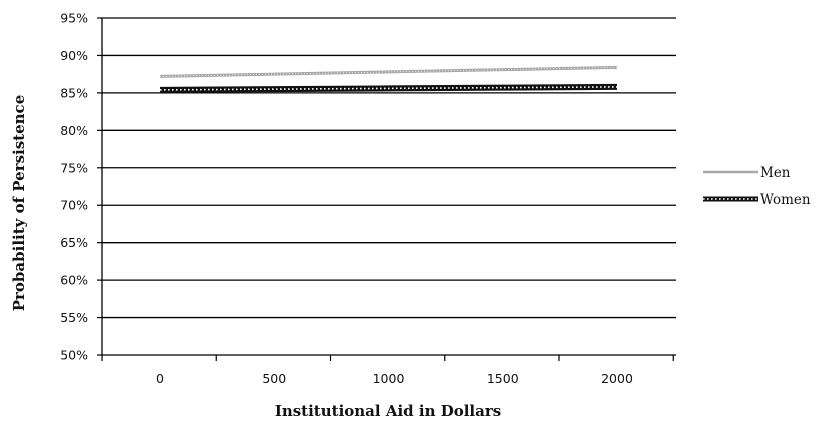 The width and height of the screenshot is (830, 422). What do you see at coordinates (74, 280) in the screenshot?
I see `y-tick-label: 60%` at bounding box center [74, 280].